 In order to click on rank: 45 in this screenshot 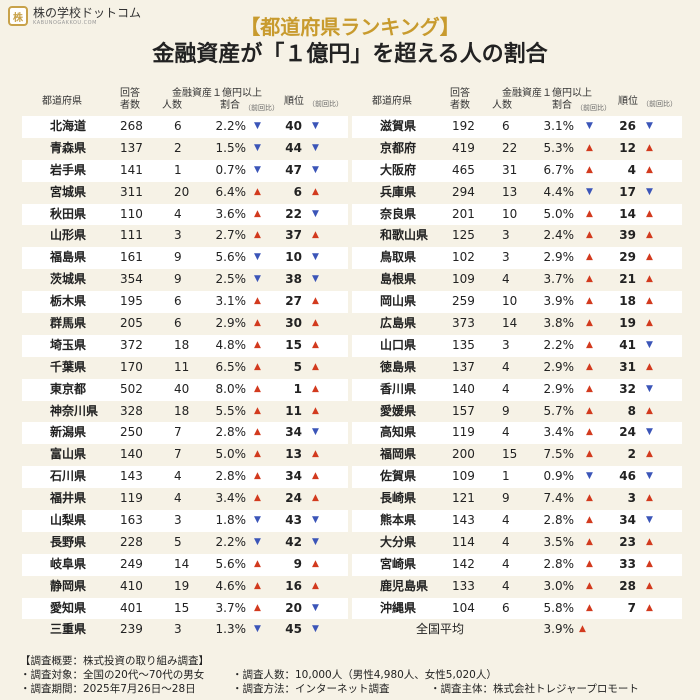, I will do `click(293, 629)`.